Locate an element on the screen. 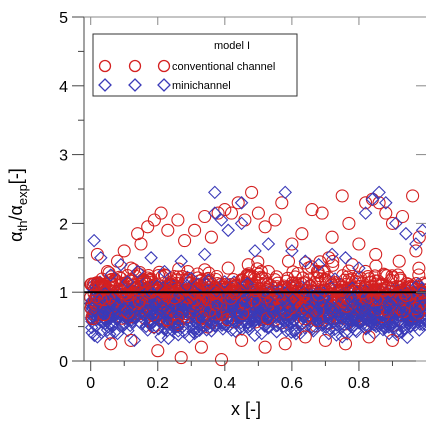 The height and width of the screenshot is (424, 426). legend-circle-marker is located at coordinates (135, 66).